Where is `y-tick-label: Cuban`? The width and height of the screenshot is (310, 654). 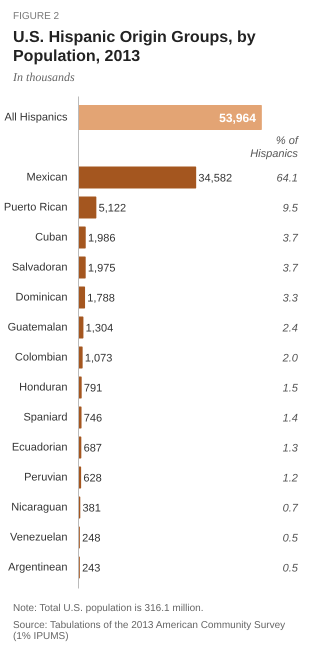 y-tick-label: Cuban is located at coordinates (51, 237).